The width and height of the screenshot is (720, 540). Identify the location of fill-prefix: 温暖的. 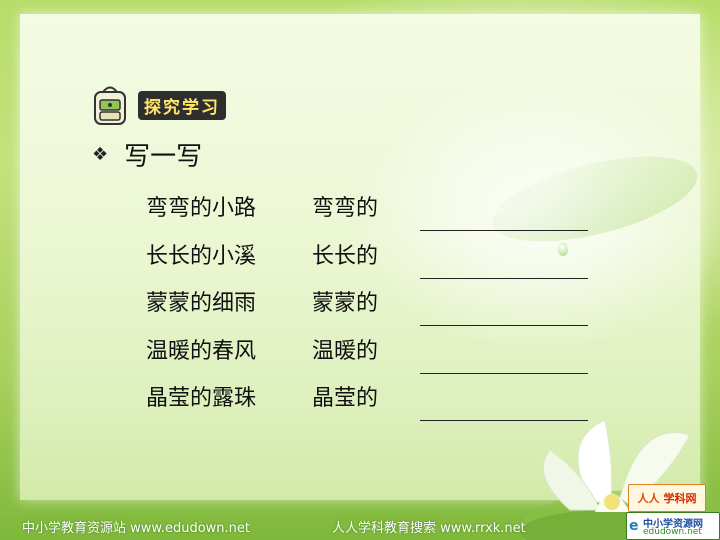
(345, 351).